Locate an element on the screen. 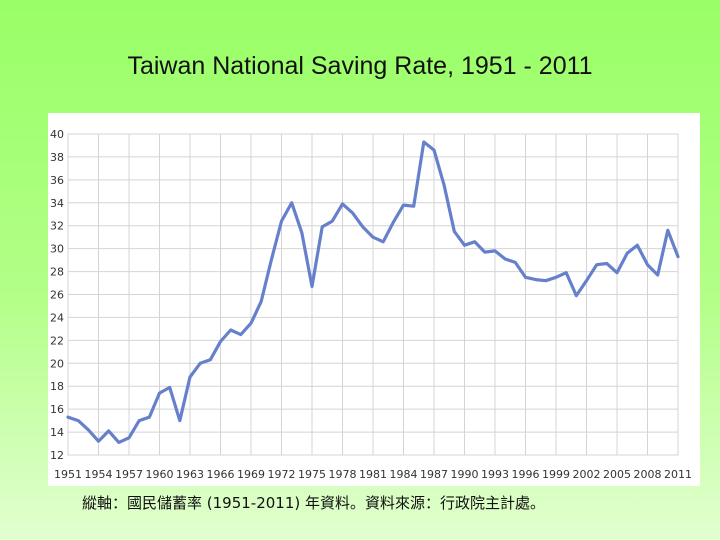 The height and width of the screenshot is (540, 720). y-tick-label: 38 is located at coordinates (57, 157).